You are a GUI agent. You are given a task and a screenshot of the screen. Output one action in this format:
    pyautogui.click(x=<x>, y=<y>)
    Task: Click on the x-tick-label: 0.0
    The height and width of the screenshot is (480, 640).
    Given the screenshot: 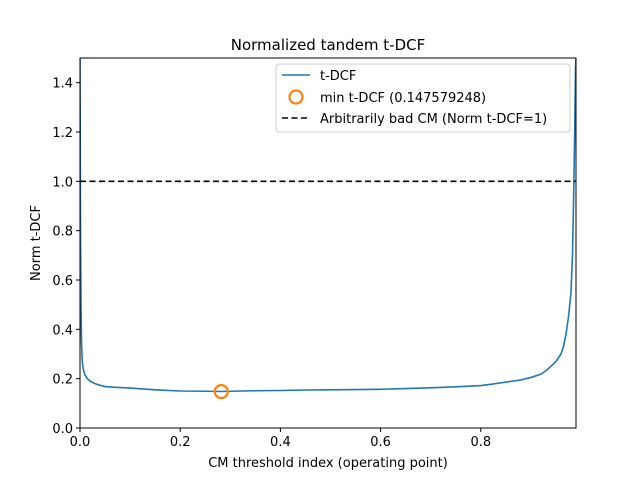 What is the action you would take?
    pyautogui.click(x=80, y=442)
    